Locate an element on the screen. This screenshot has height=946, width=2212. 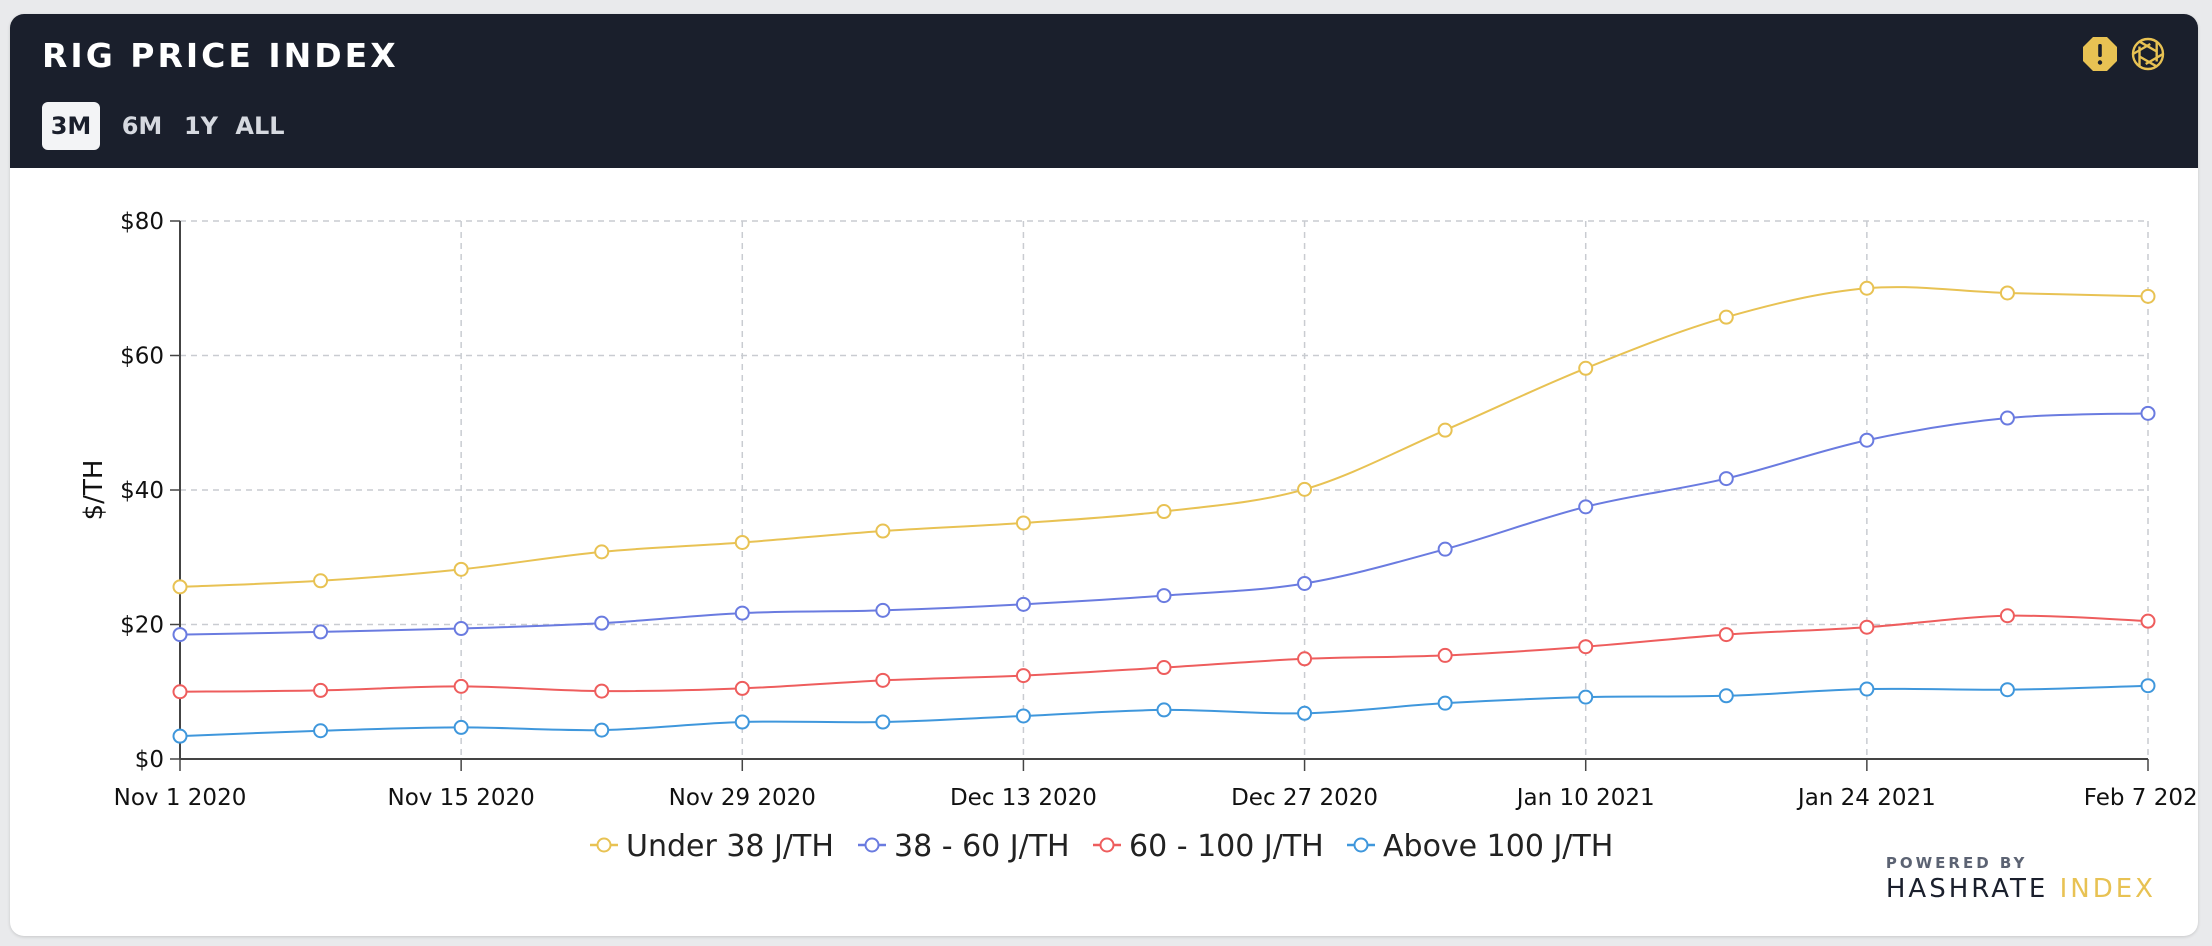
y-axis-label: $/TH is located at coordinates (94, 490).